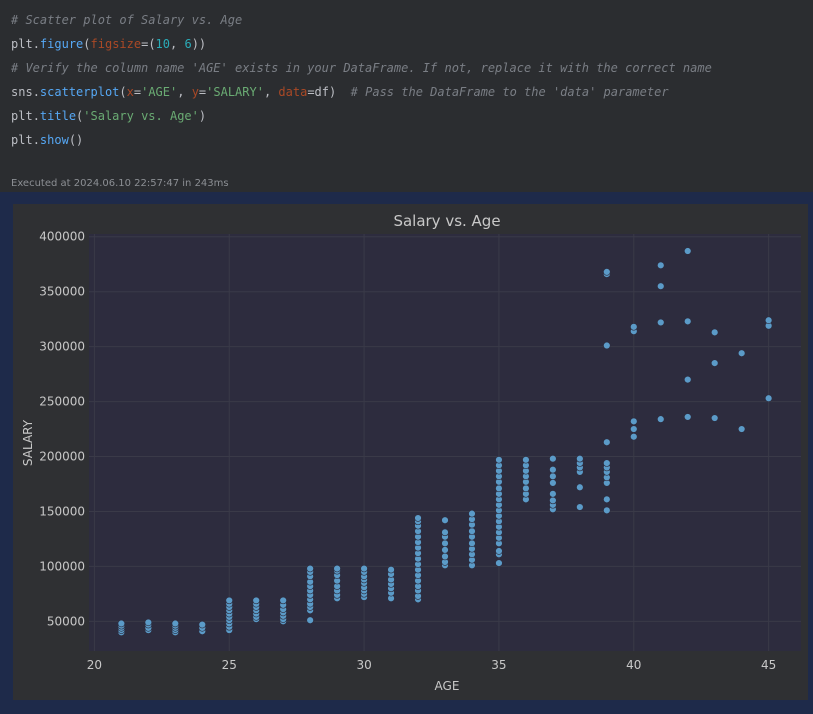 Image resolution: width=813 pixels, height=714 pixels. Describe the element at coordinates (162, 44) in the screenshot. I see `code-token: 10` at that location.